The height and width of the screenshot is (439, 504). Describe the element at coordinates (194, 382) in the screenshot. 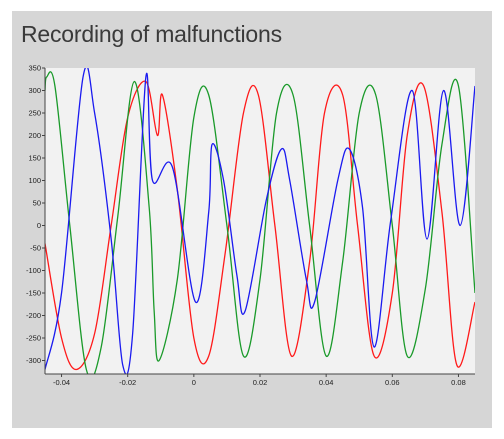

I see `x-tick-label: 0` at that location.